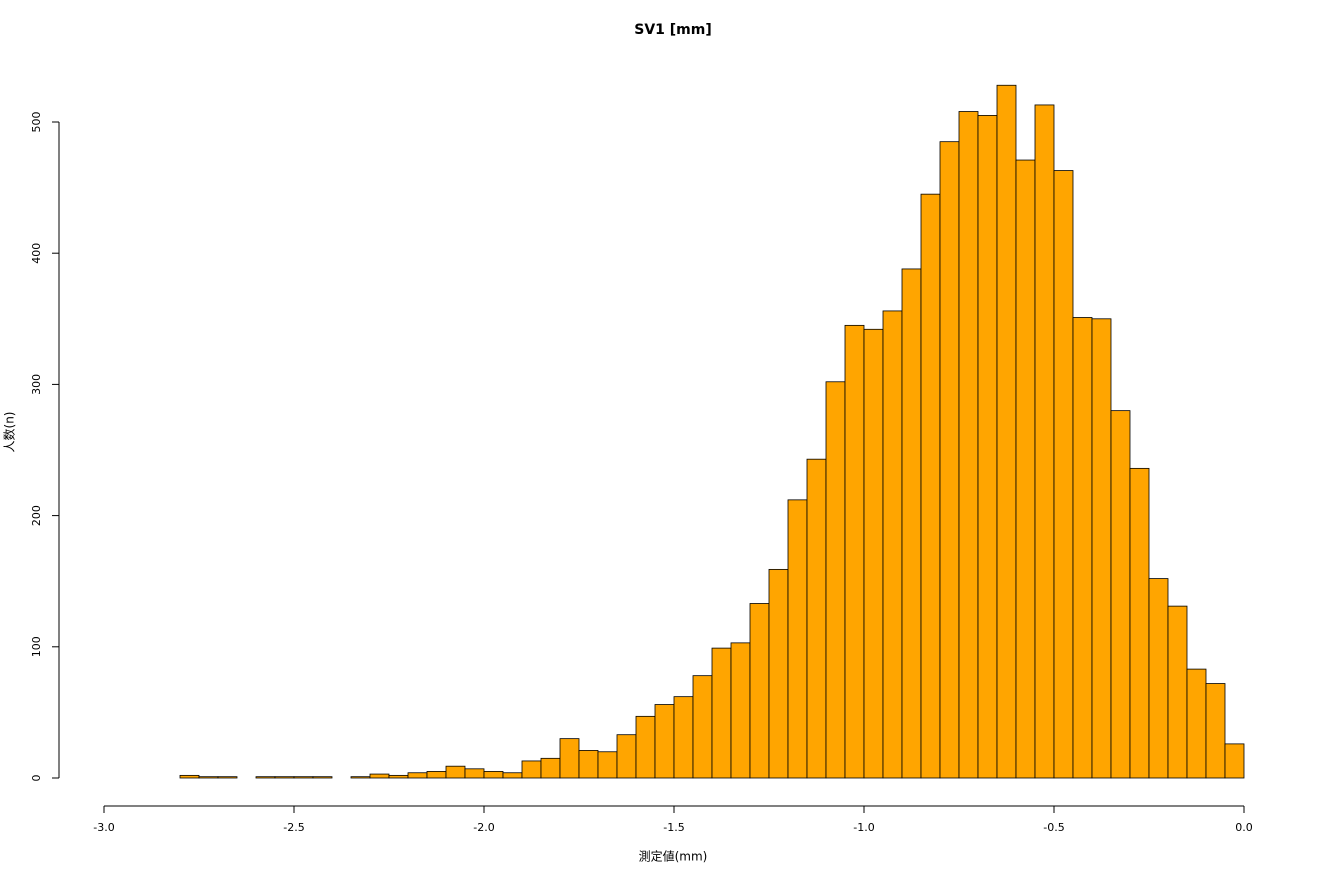 The image size is (1320, 880). I want to click on x-axis-label: 測定値(mm), so click(673, 856).